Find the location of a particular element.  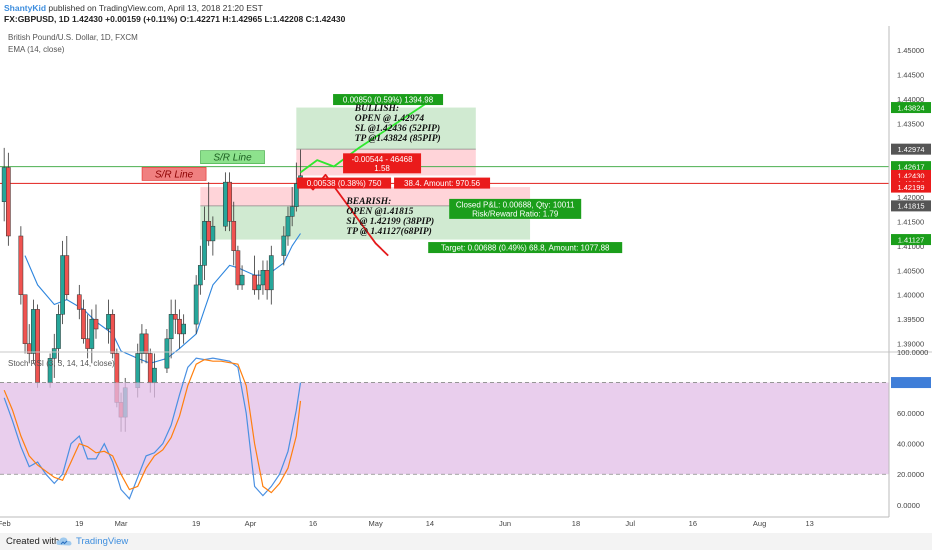

short-pnl-label-bg is located at coordinates (515, 208).